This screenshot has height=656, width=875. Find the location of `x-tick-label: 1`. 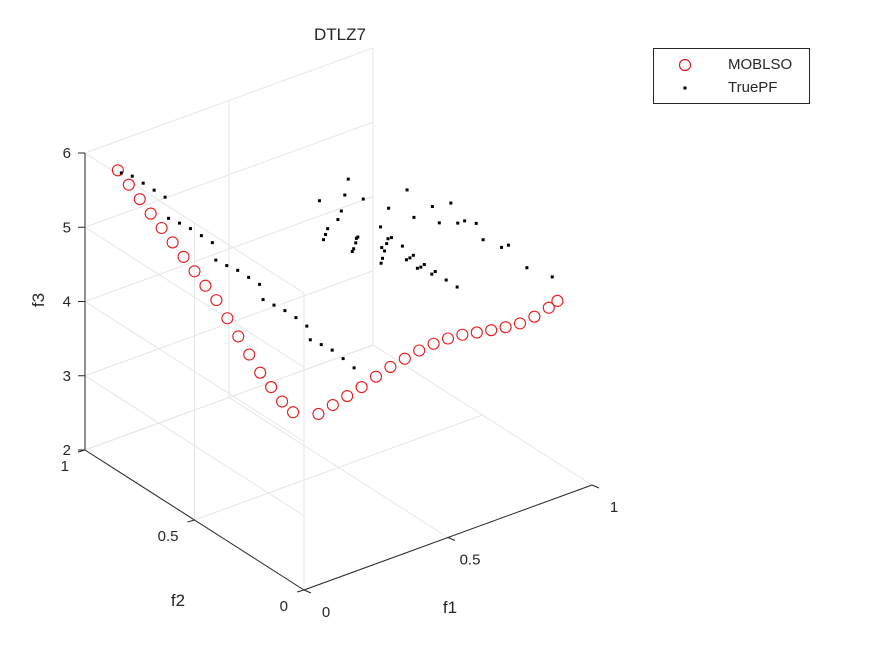

x-tick-label: 1 is located at coordinates (614, 507).